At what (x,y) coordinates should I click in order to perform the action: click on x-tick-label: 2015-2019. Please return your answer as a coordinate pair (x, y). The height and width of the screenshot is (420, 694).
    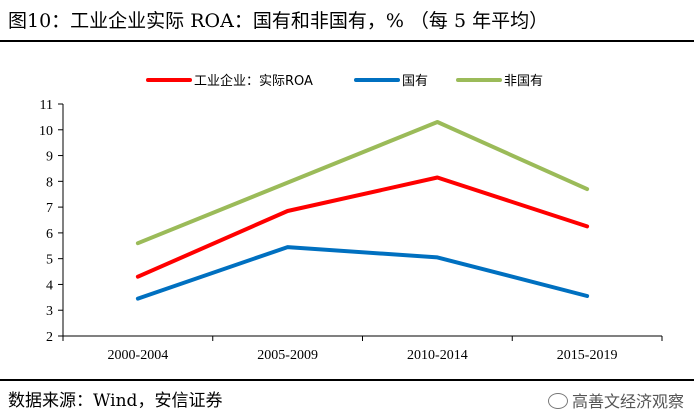
    Looking at the image, I should click on (587, 355).